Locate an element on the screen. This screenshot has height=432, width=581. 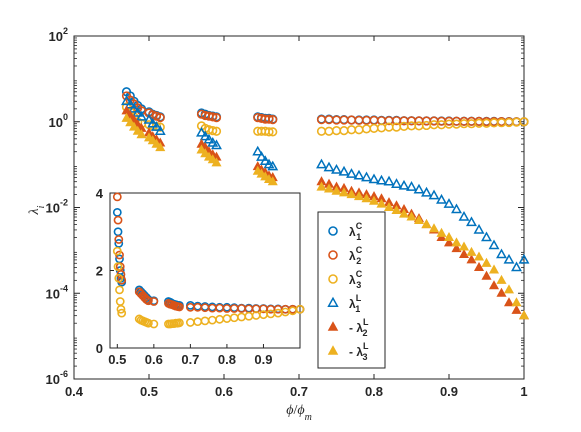
legend-label: λC 3 is located at coordinates (356, 279).